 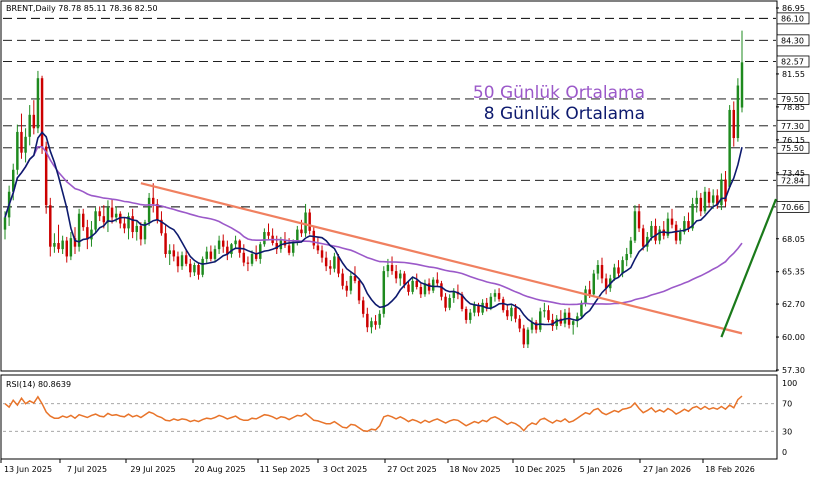 What do you see at coordinates (411, 469) in the screenshot?
I see `x-tick-label: 27 Oct 2025` at bounding box center [411, 469].